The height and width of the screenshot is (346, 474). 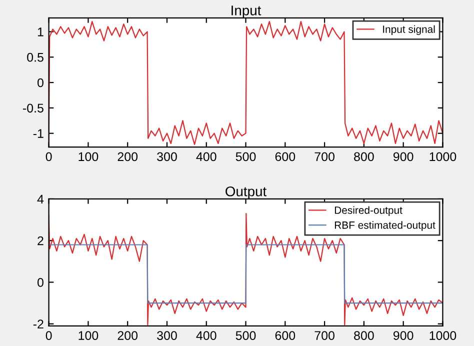 I want to click on y-tick-label: 0.5, so click(x=35, y=57).